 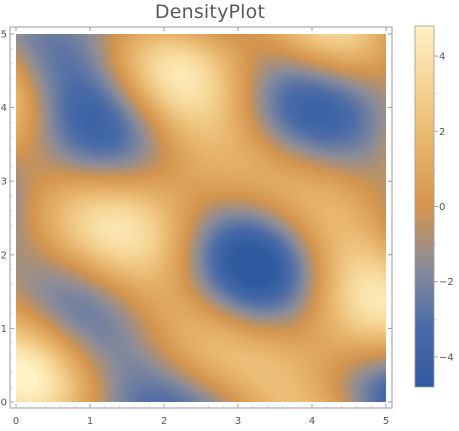 I want to click on colorbar-axis: 4 2 0 −2 −4, so click(x=444, y=207).